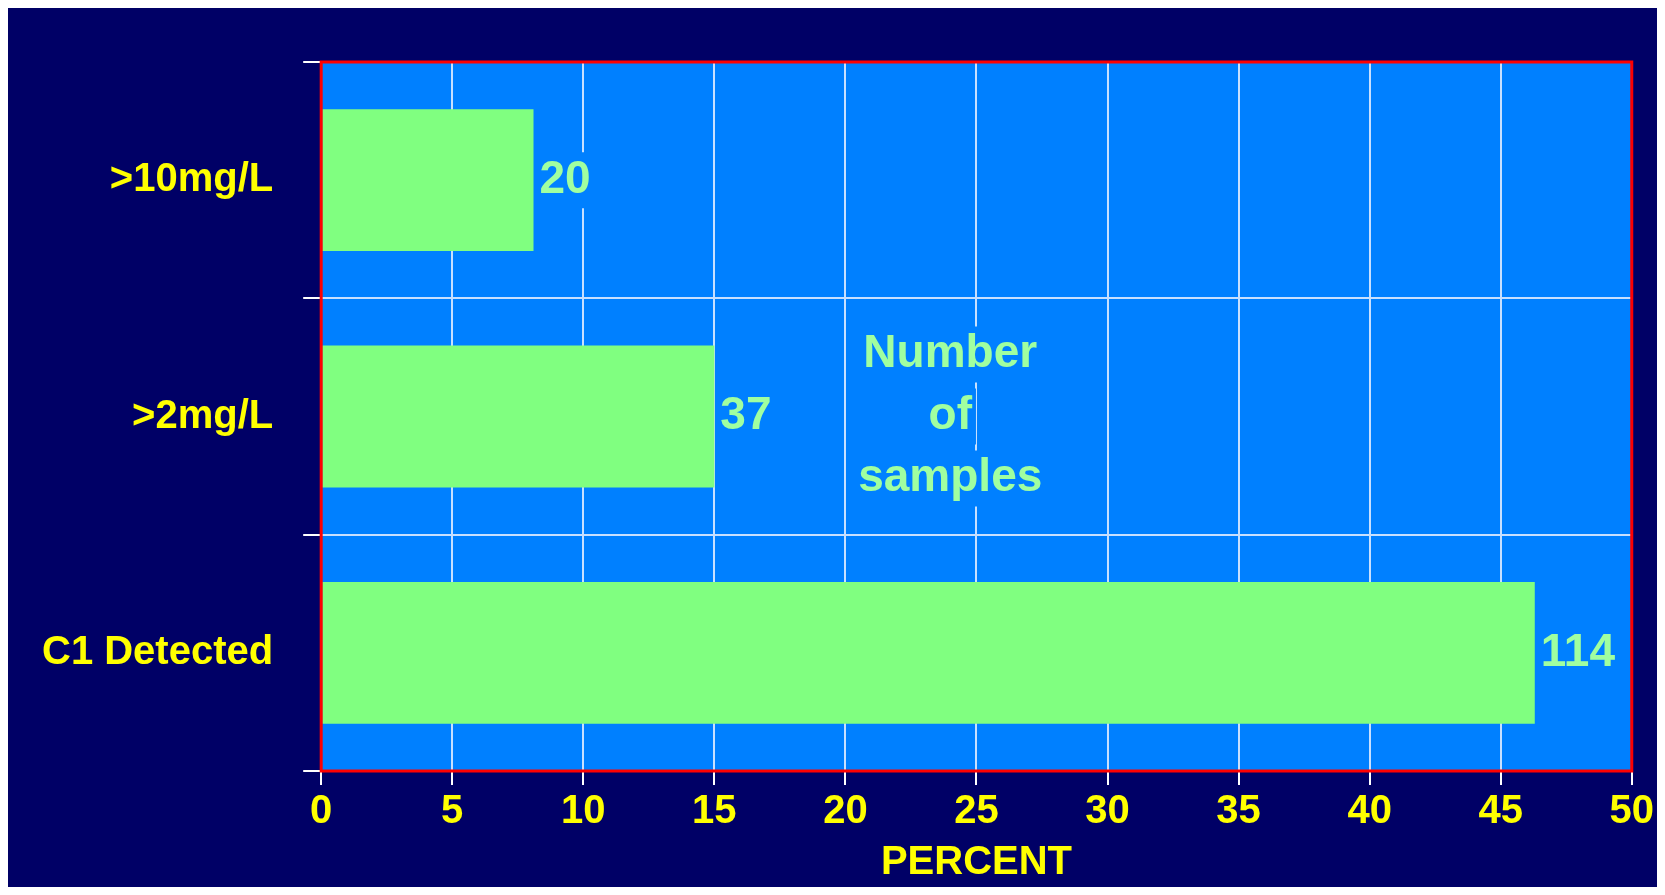 The image size is (1665, 895). Describe the element at coordinates (714, 809) in the screenshot. I see `x-tick-label: 15` at that location.